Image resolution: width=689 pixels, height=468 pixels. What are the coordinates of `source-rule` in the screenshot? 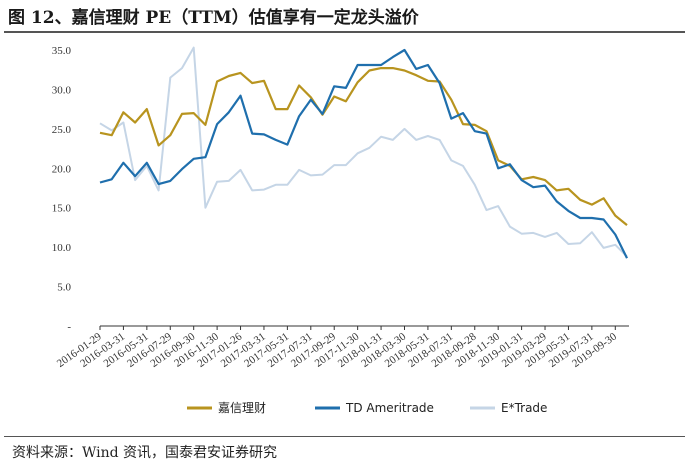 It's located at (344, 436).